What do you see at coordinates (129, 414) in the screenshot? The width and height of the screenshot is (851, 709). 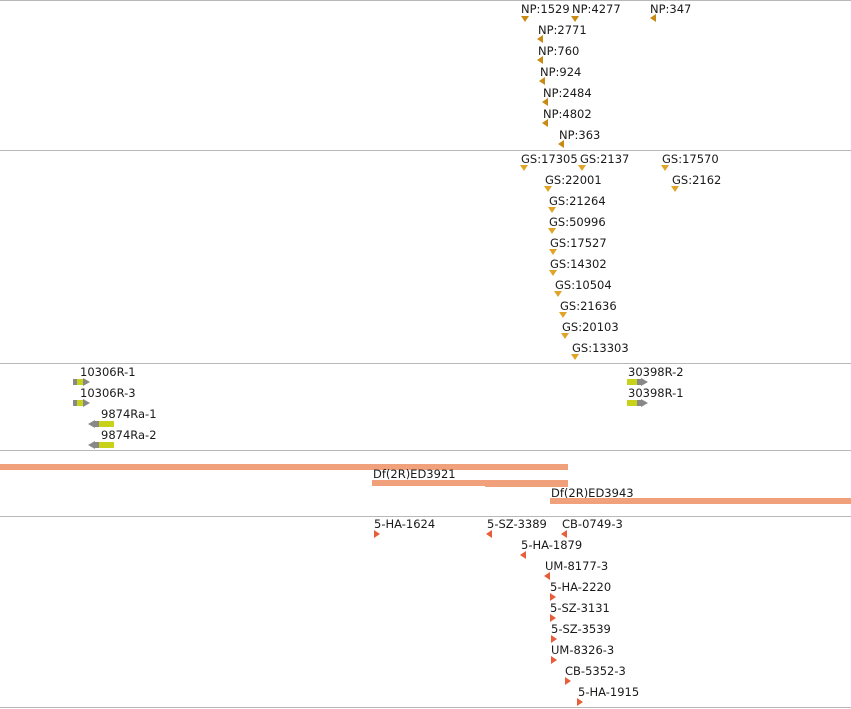 I see `rnai-feature-label: 9874Ra-1` at bounding box center [129, 414].